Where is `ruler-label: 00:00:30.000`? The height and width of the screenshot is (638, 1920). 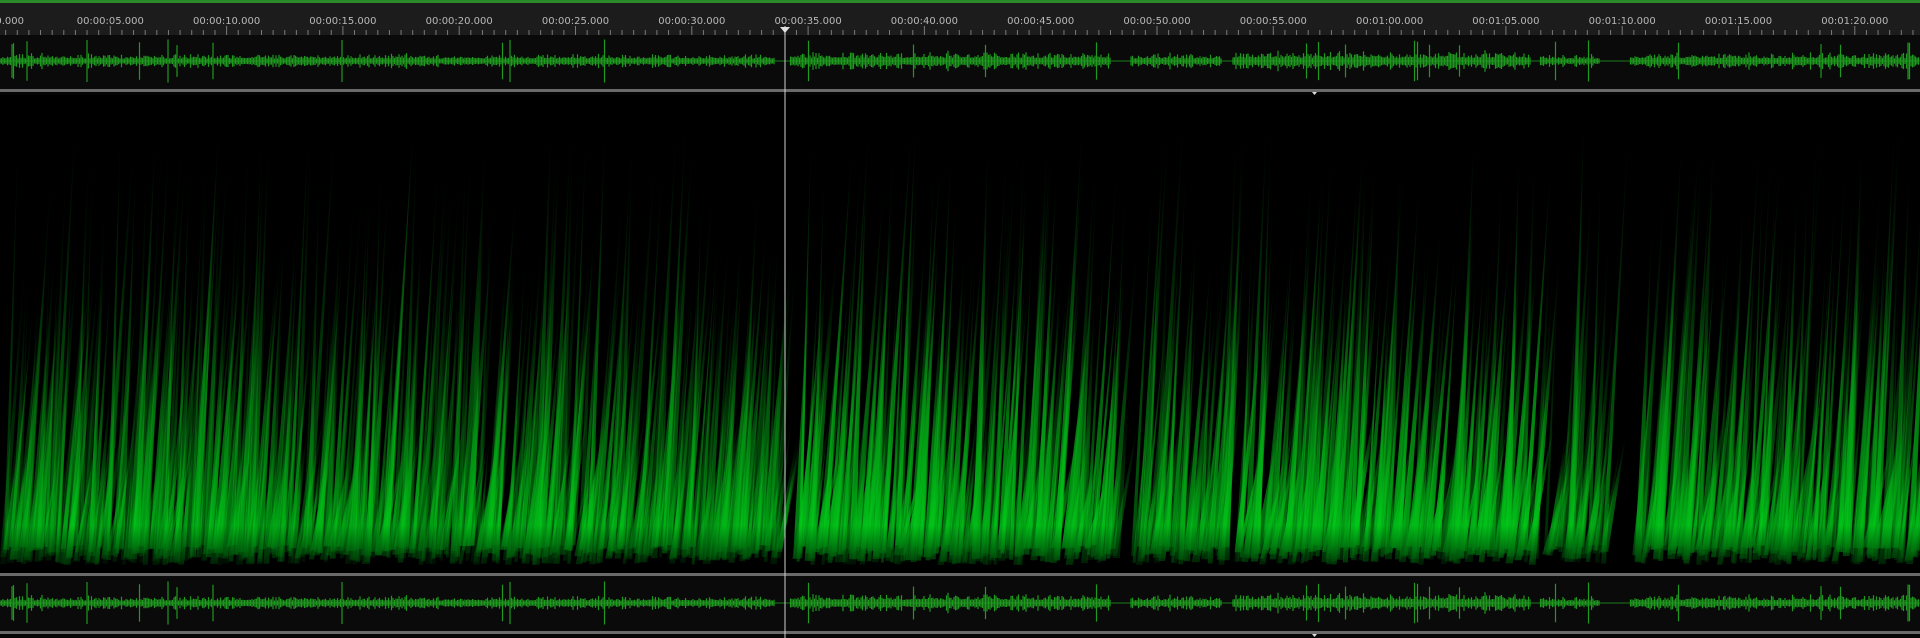
ruler-label: 00:00:30.000 is located at coordinates (691, 21).